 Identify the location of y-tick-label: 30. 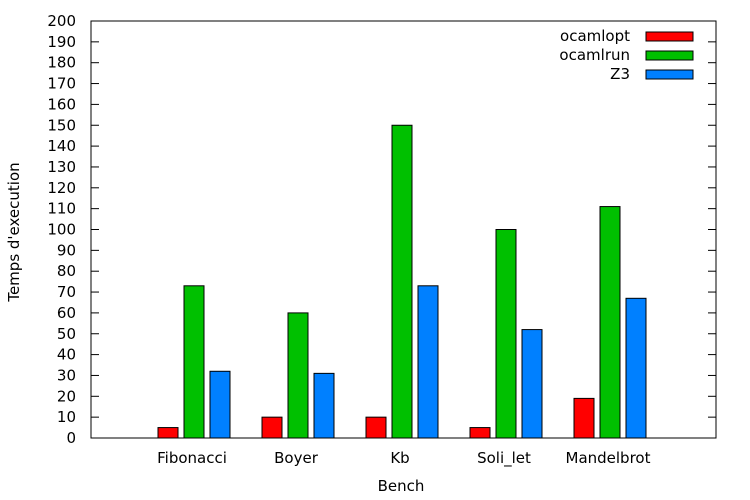
(66, 375).